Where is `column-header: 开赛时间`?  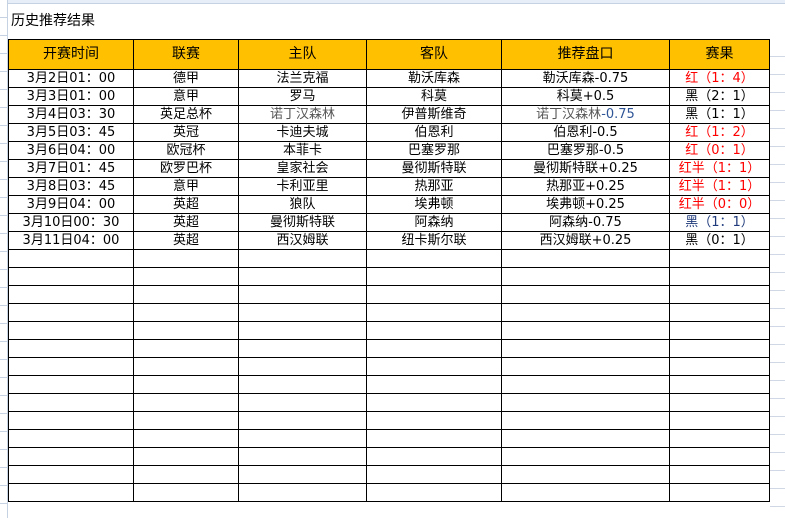 column-header: 开赛时间 is located at coordinates (71, 54).